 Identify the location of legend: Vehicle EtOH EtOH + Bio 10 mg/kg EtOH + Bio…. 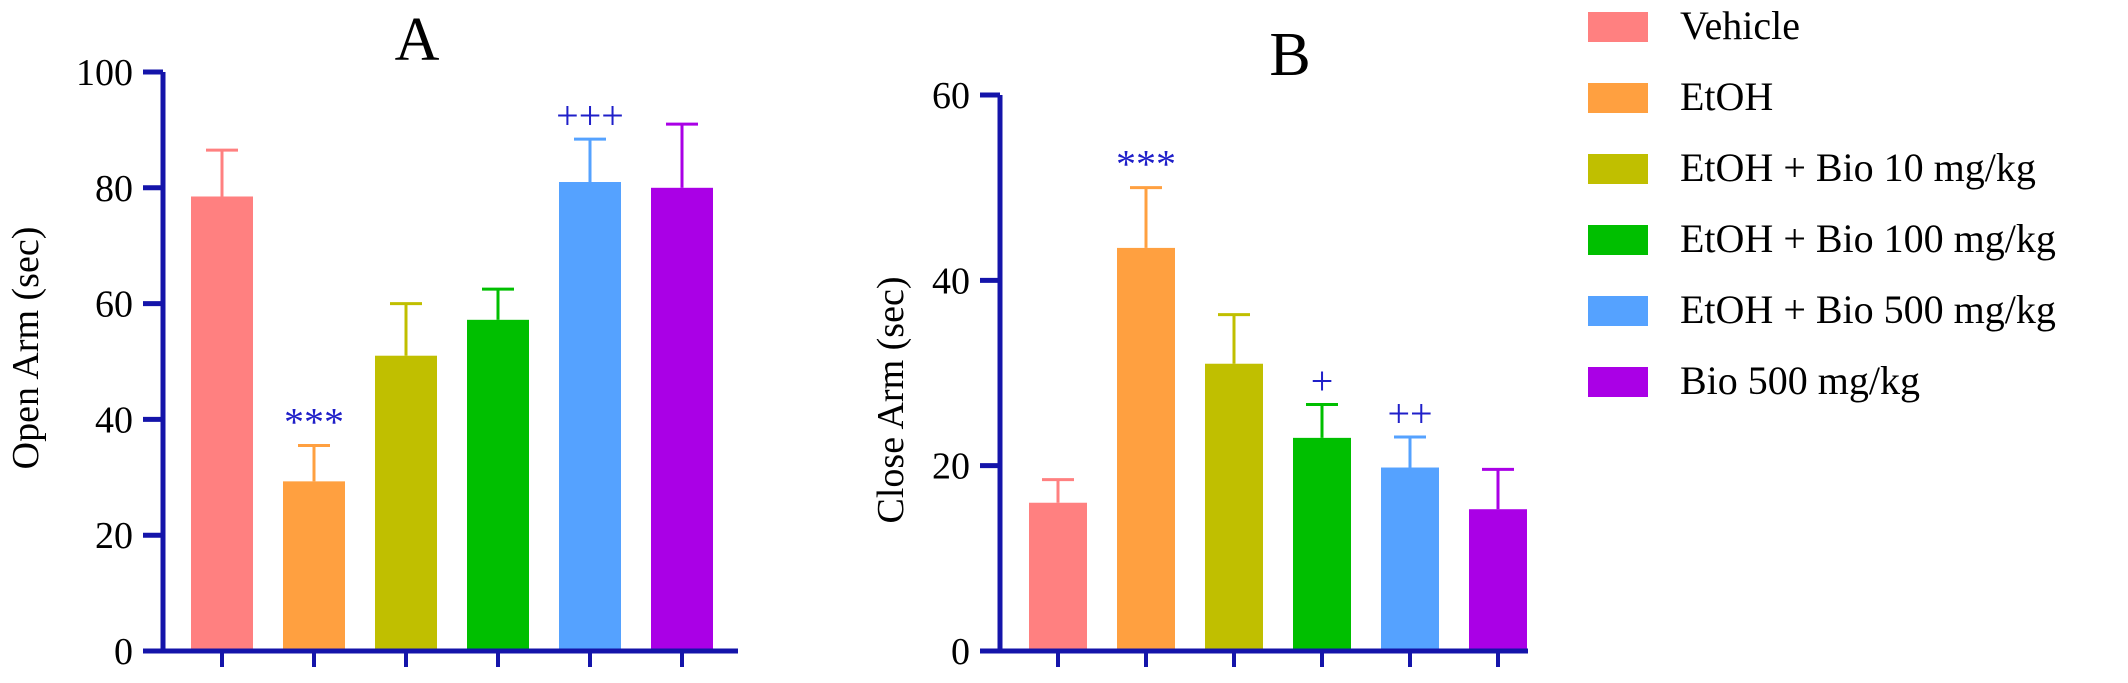
(1822, 203).